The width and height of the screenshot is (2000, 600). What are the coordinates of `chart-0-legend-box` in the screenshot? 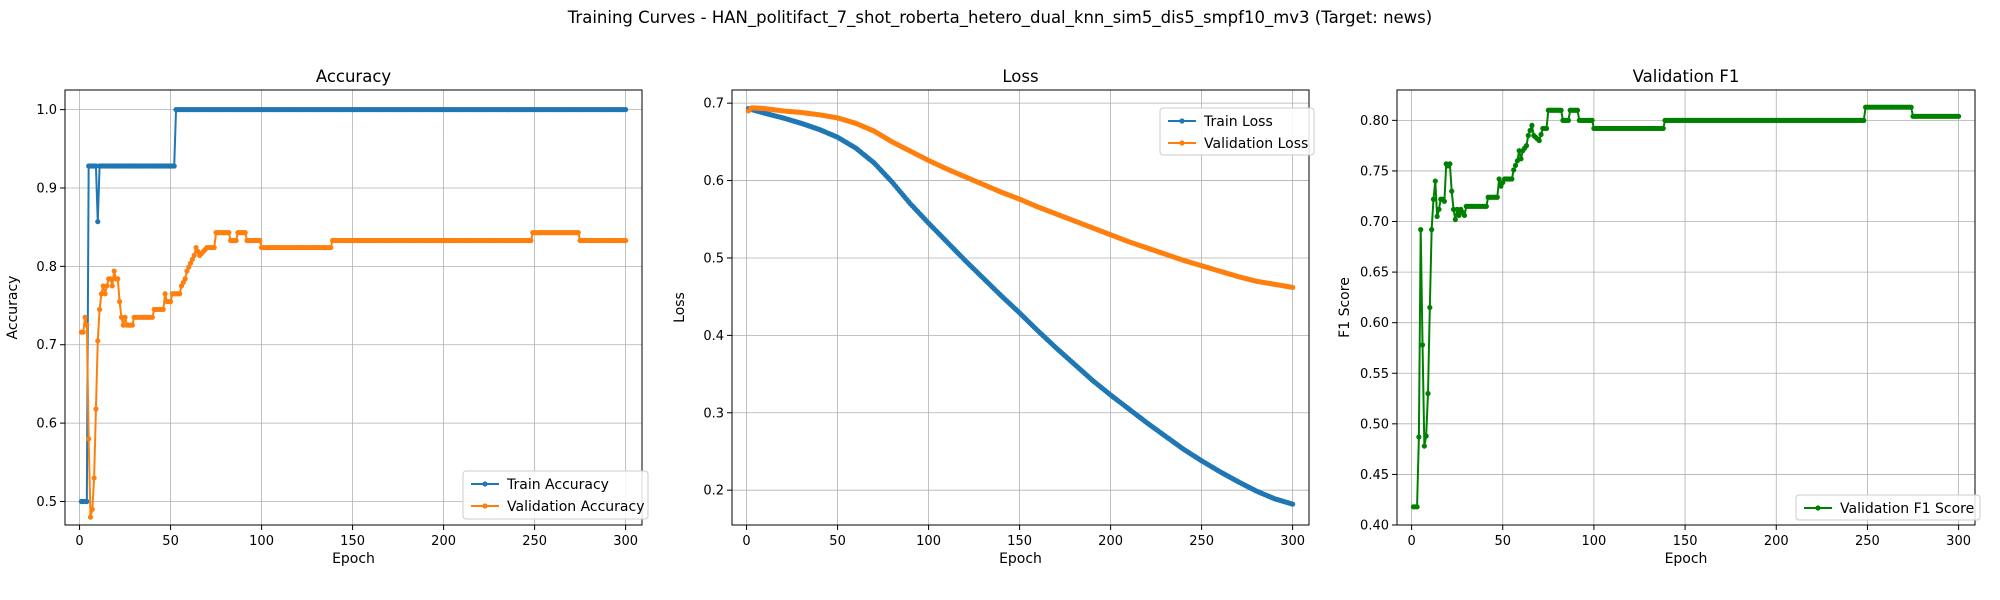 It's located at (555, 495).